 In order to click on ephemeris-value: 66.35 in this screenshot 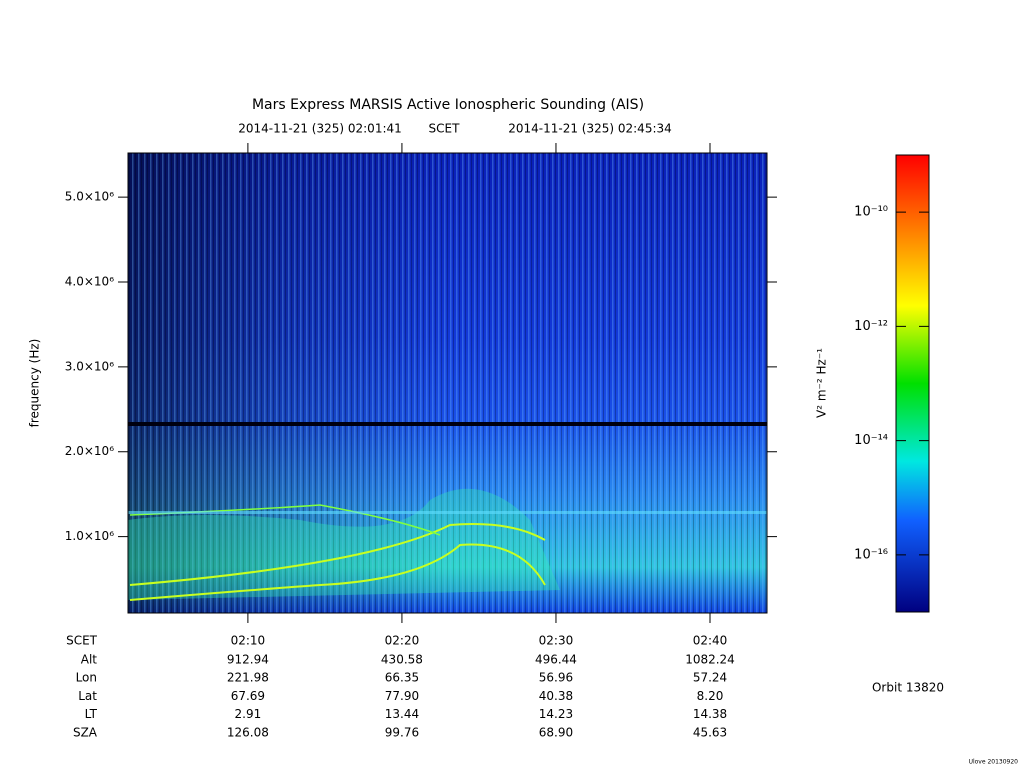, I will do `click(402, 678)`.